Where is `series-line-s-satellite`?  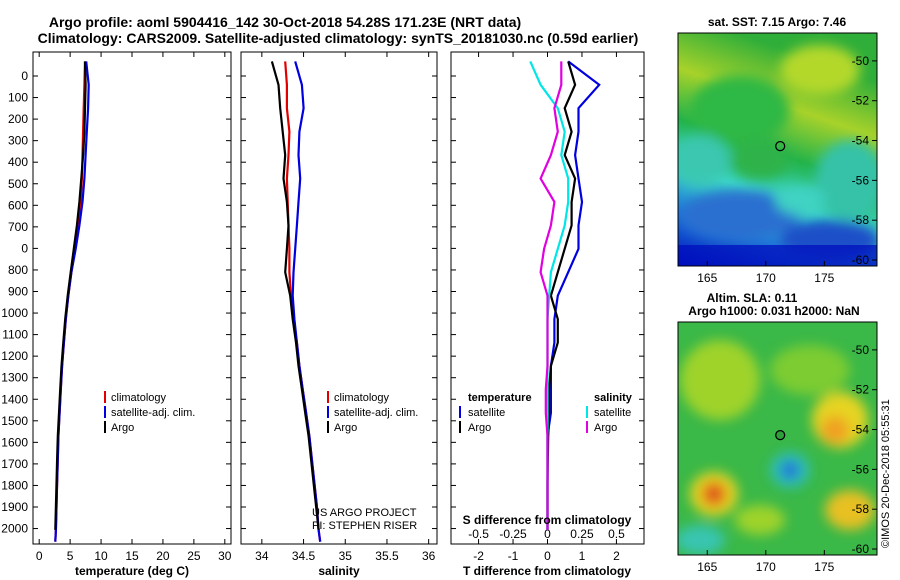 series-line-s-satellite is located at coordinates (549, 295).